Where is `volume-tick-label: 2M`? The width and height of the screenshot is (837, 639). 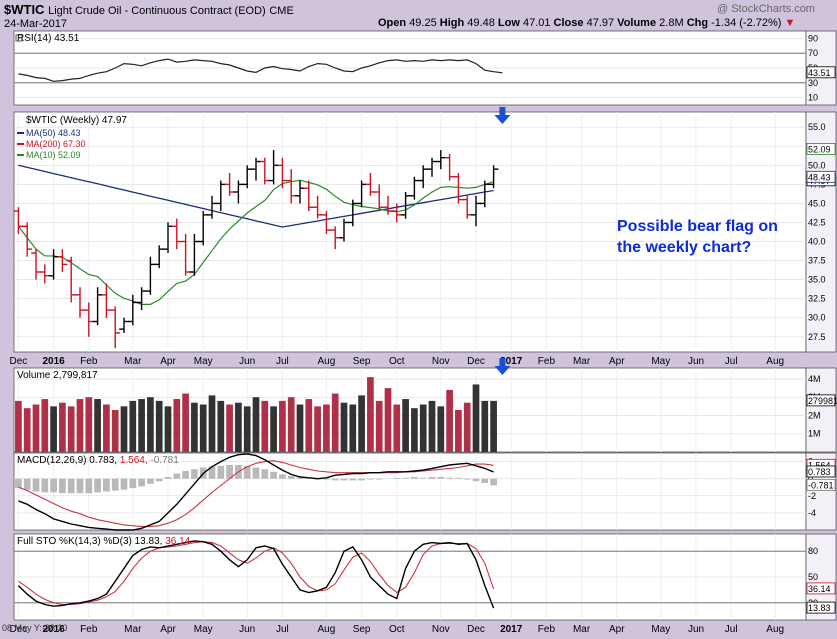 volume-tick-label: 2M is located at coordinates (814, 415).